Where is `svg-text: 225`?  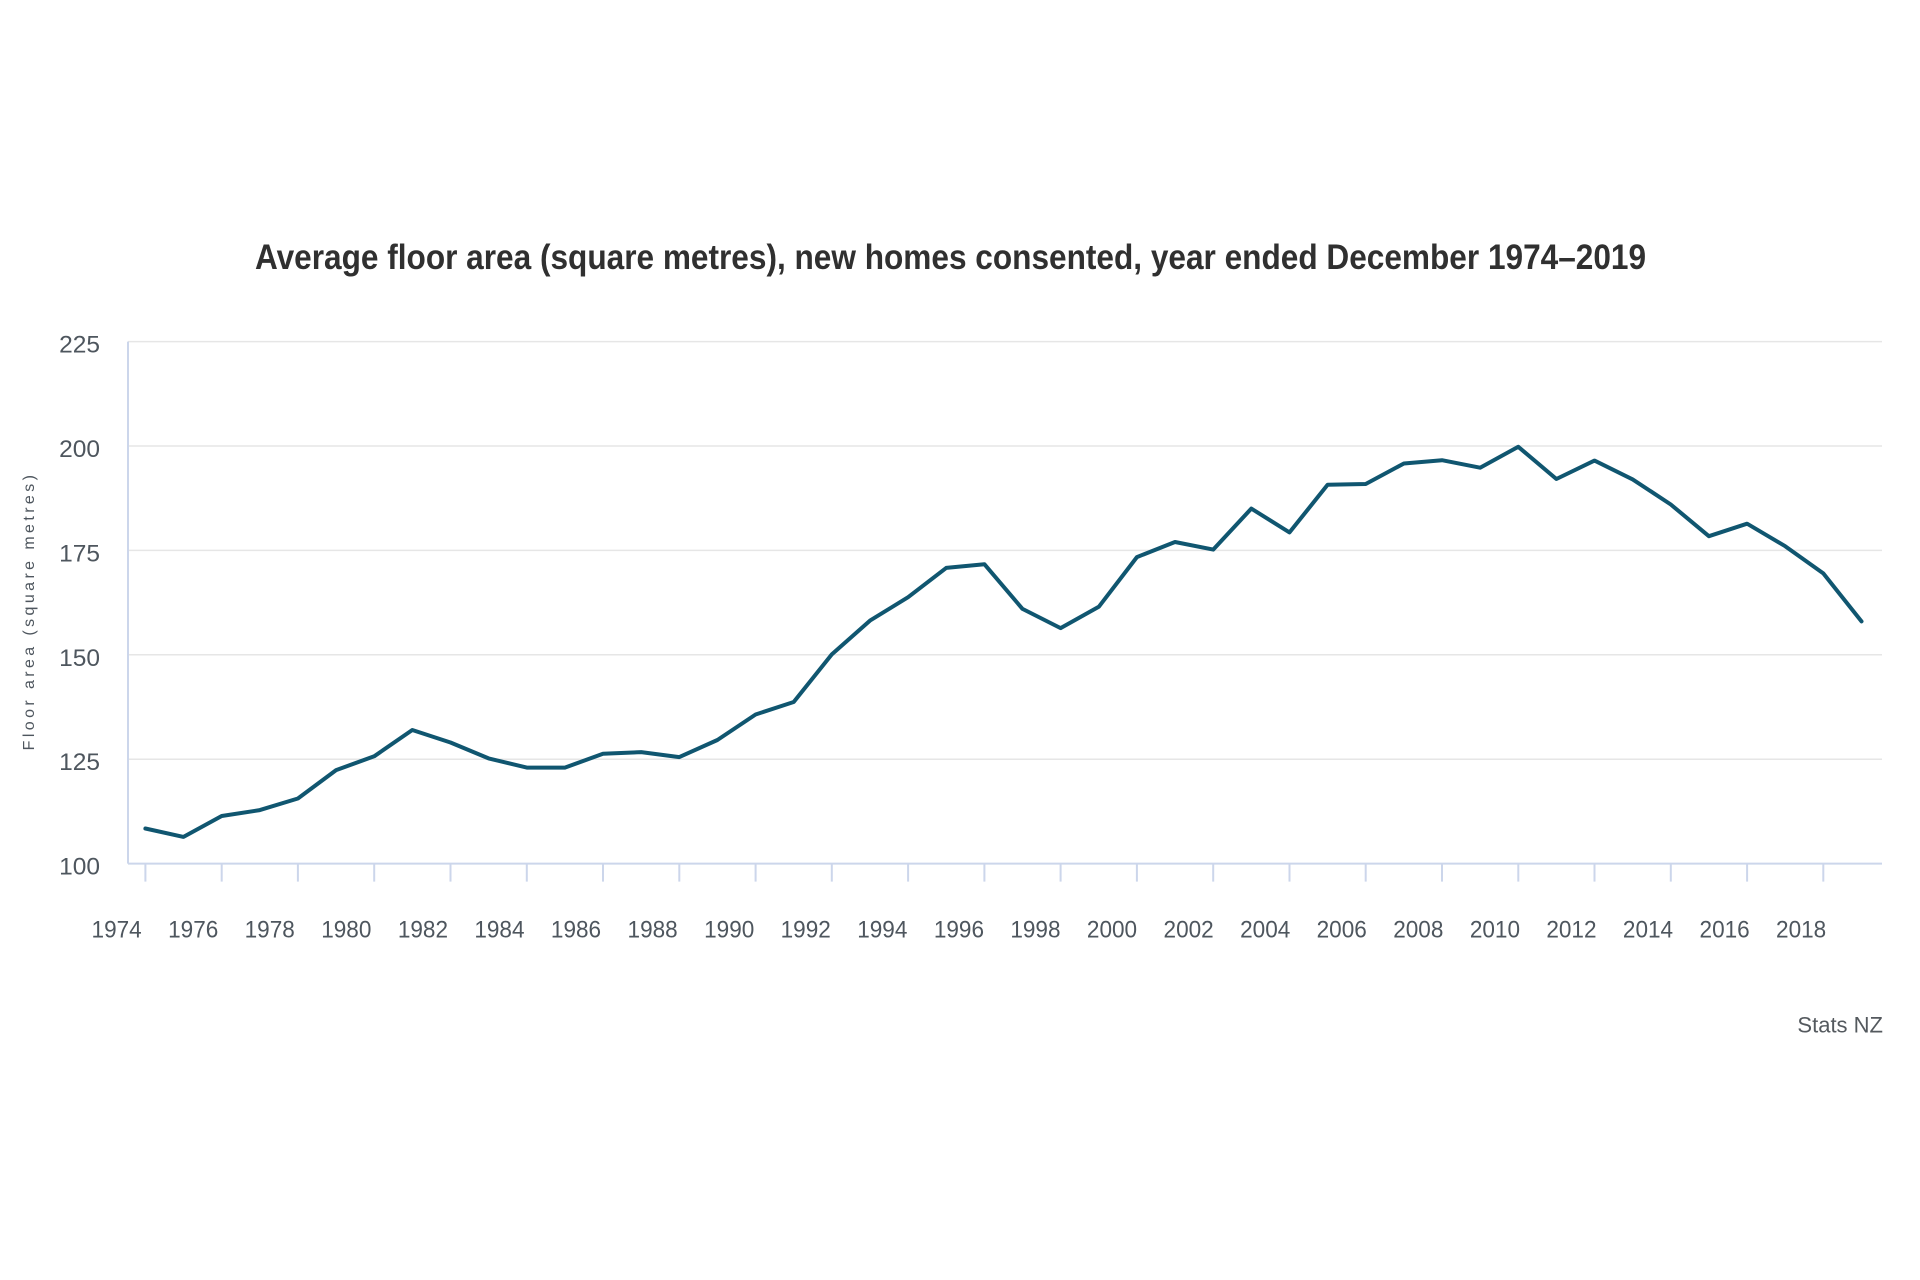 svg-text: 225 is located at coordinates (79, 345).